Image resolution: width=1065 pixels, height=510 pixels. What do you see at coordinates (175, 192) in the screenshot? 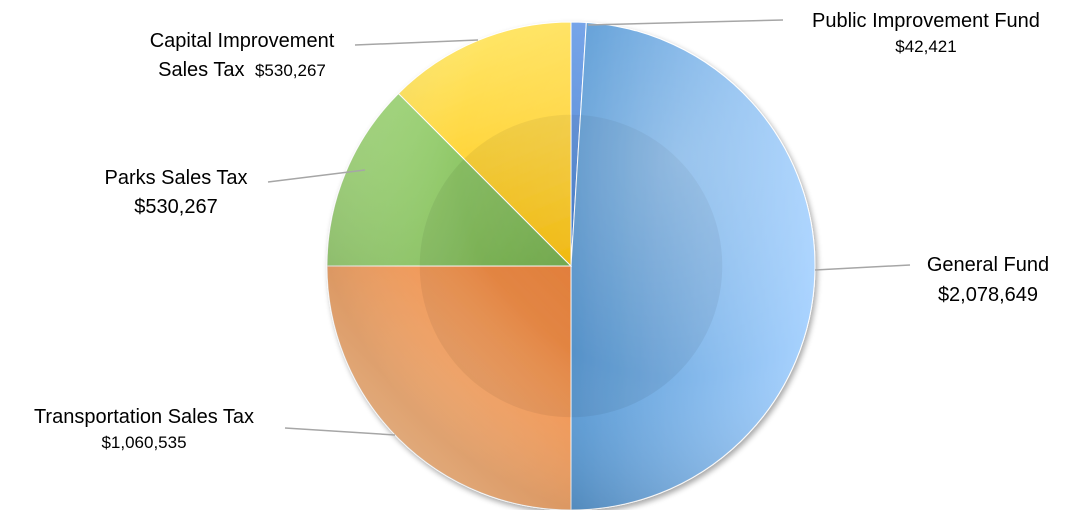
I see `slice-label-parks: Parks Sales Tax $530,267` at bounding box center [175, 192].